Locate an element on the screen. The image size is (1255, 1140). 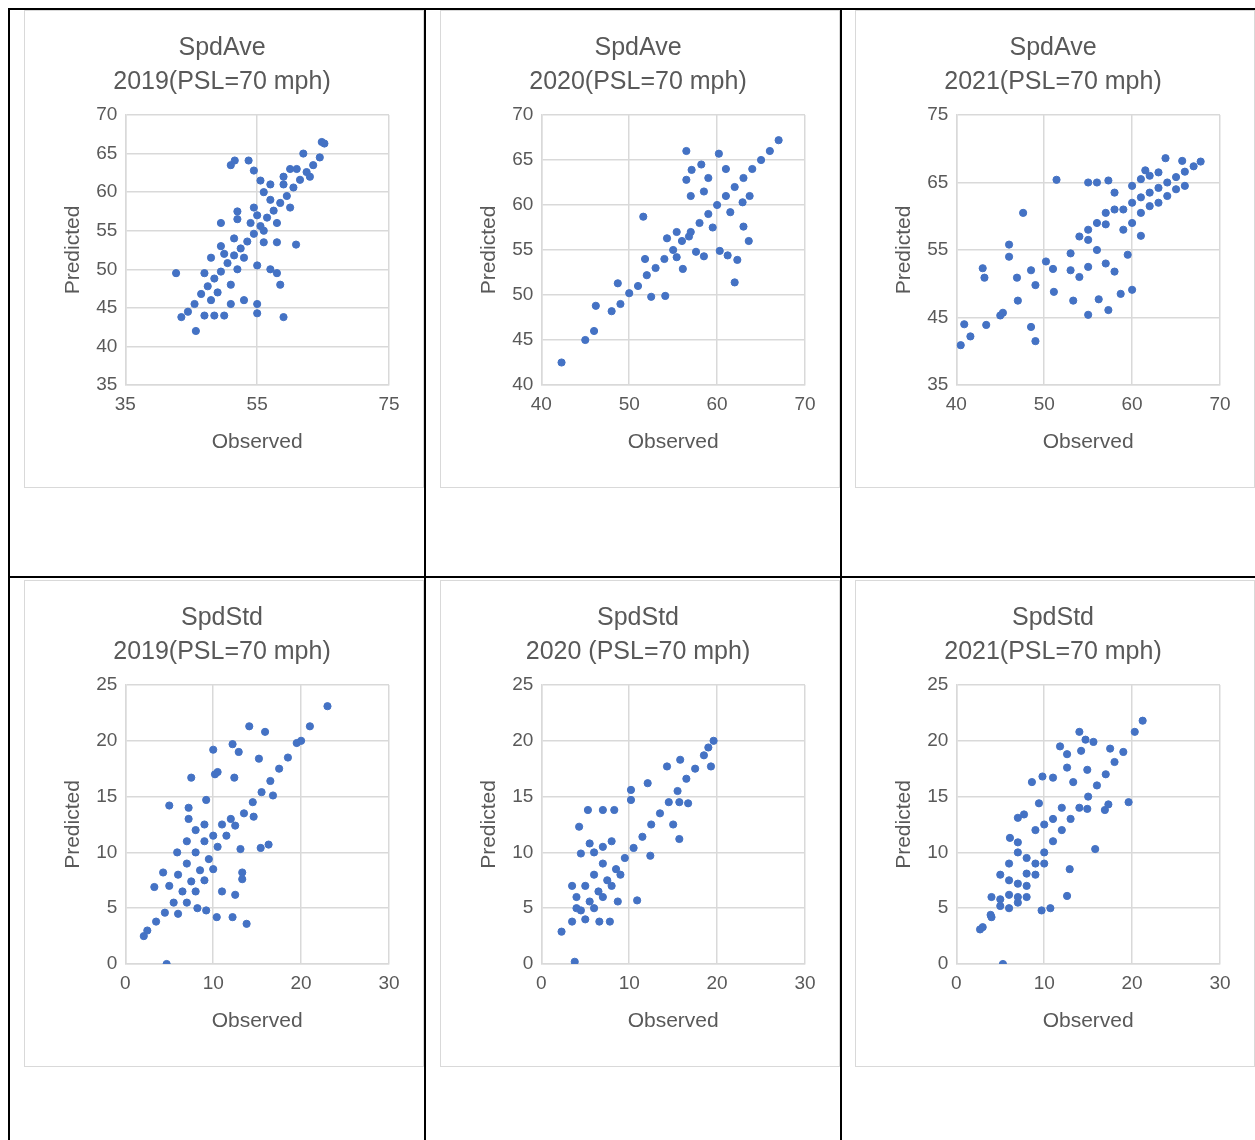
chart-subtitle: 2020(PSL=70 mph) is located at coordinates (638, 79).